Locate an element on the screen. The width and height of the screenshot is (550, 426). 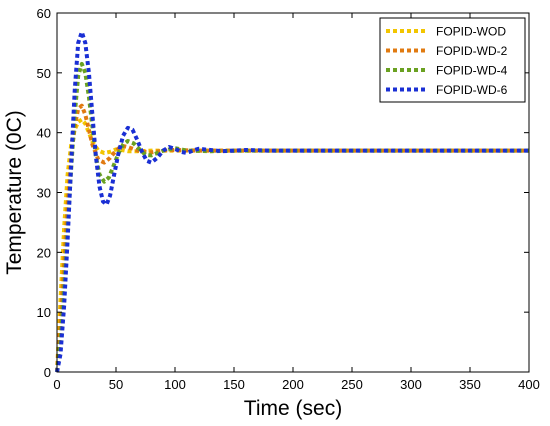
legend: FOPID-WOD FOPID-WD-2 FOPID-WD-4 FOPID-WD-6 is located at coordinates (452, 60).